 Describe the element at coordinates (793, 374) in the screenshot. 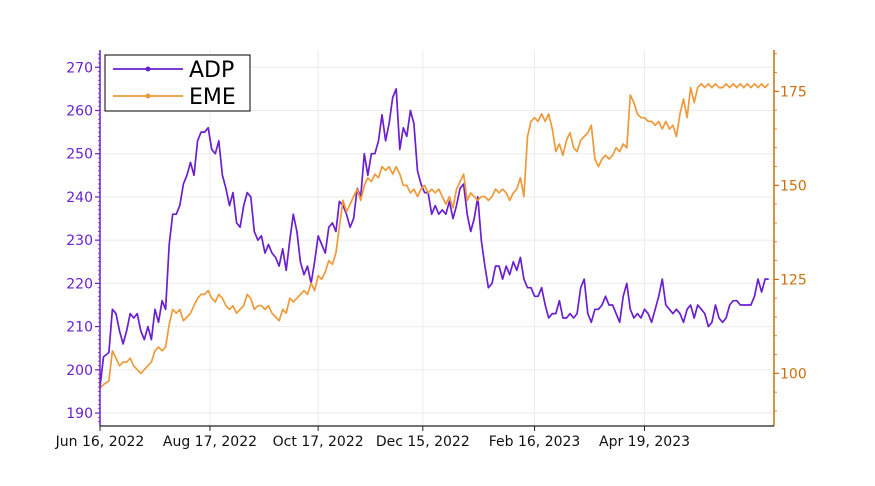

I see `right-tick-label: 100` at that location.